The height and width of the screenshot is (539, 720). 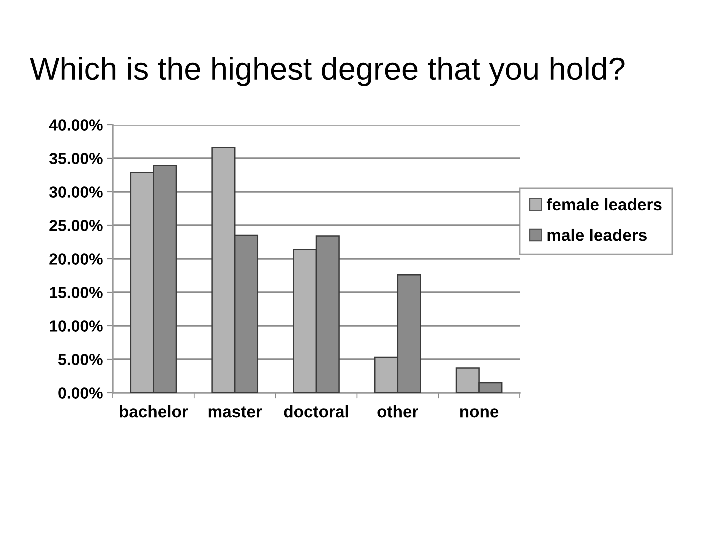 I want to click on y-tick-label: 10.00%, so click(x=76, y=326).